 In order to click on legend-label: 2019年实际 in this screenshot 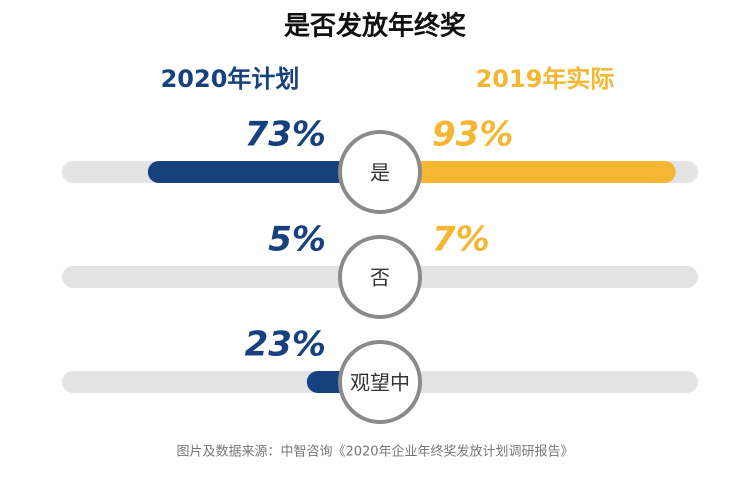, I will do `click(545, 79)`.